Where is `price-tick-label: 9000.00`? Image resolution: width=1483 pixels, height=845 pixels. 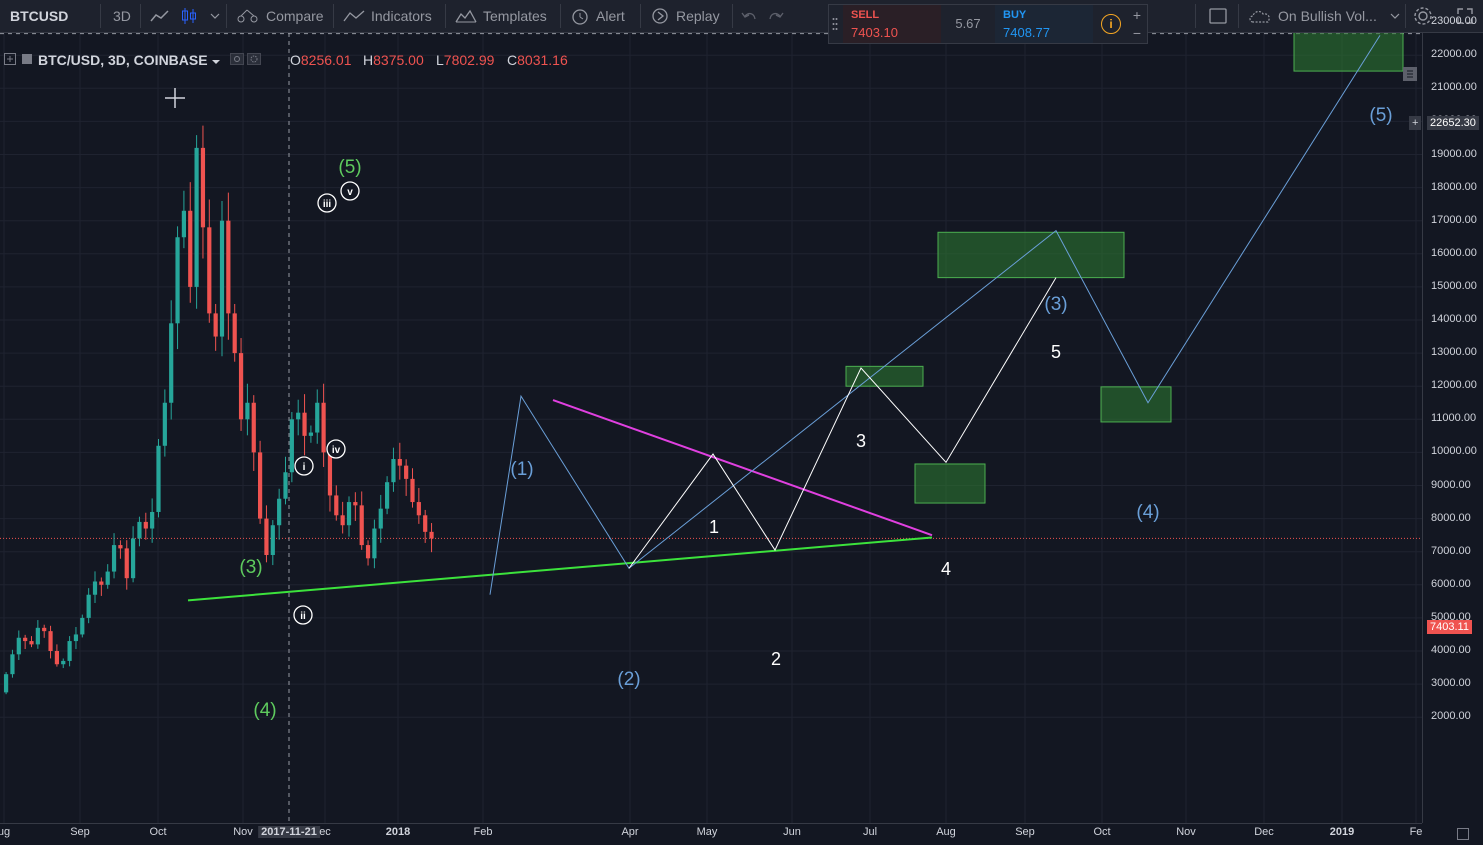 price-tick-label: 9000.00 is located at coordinates (1451, 484).